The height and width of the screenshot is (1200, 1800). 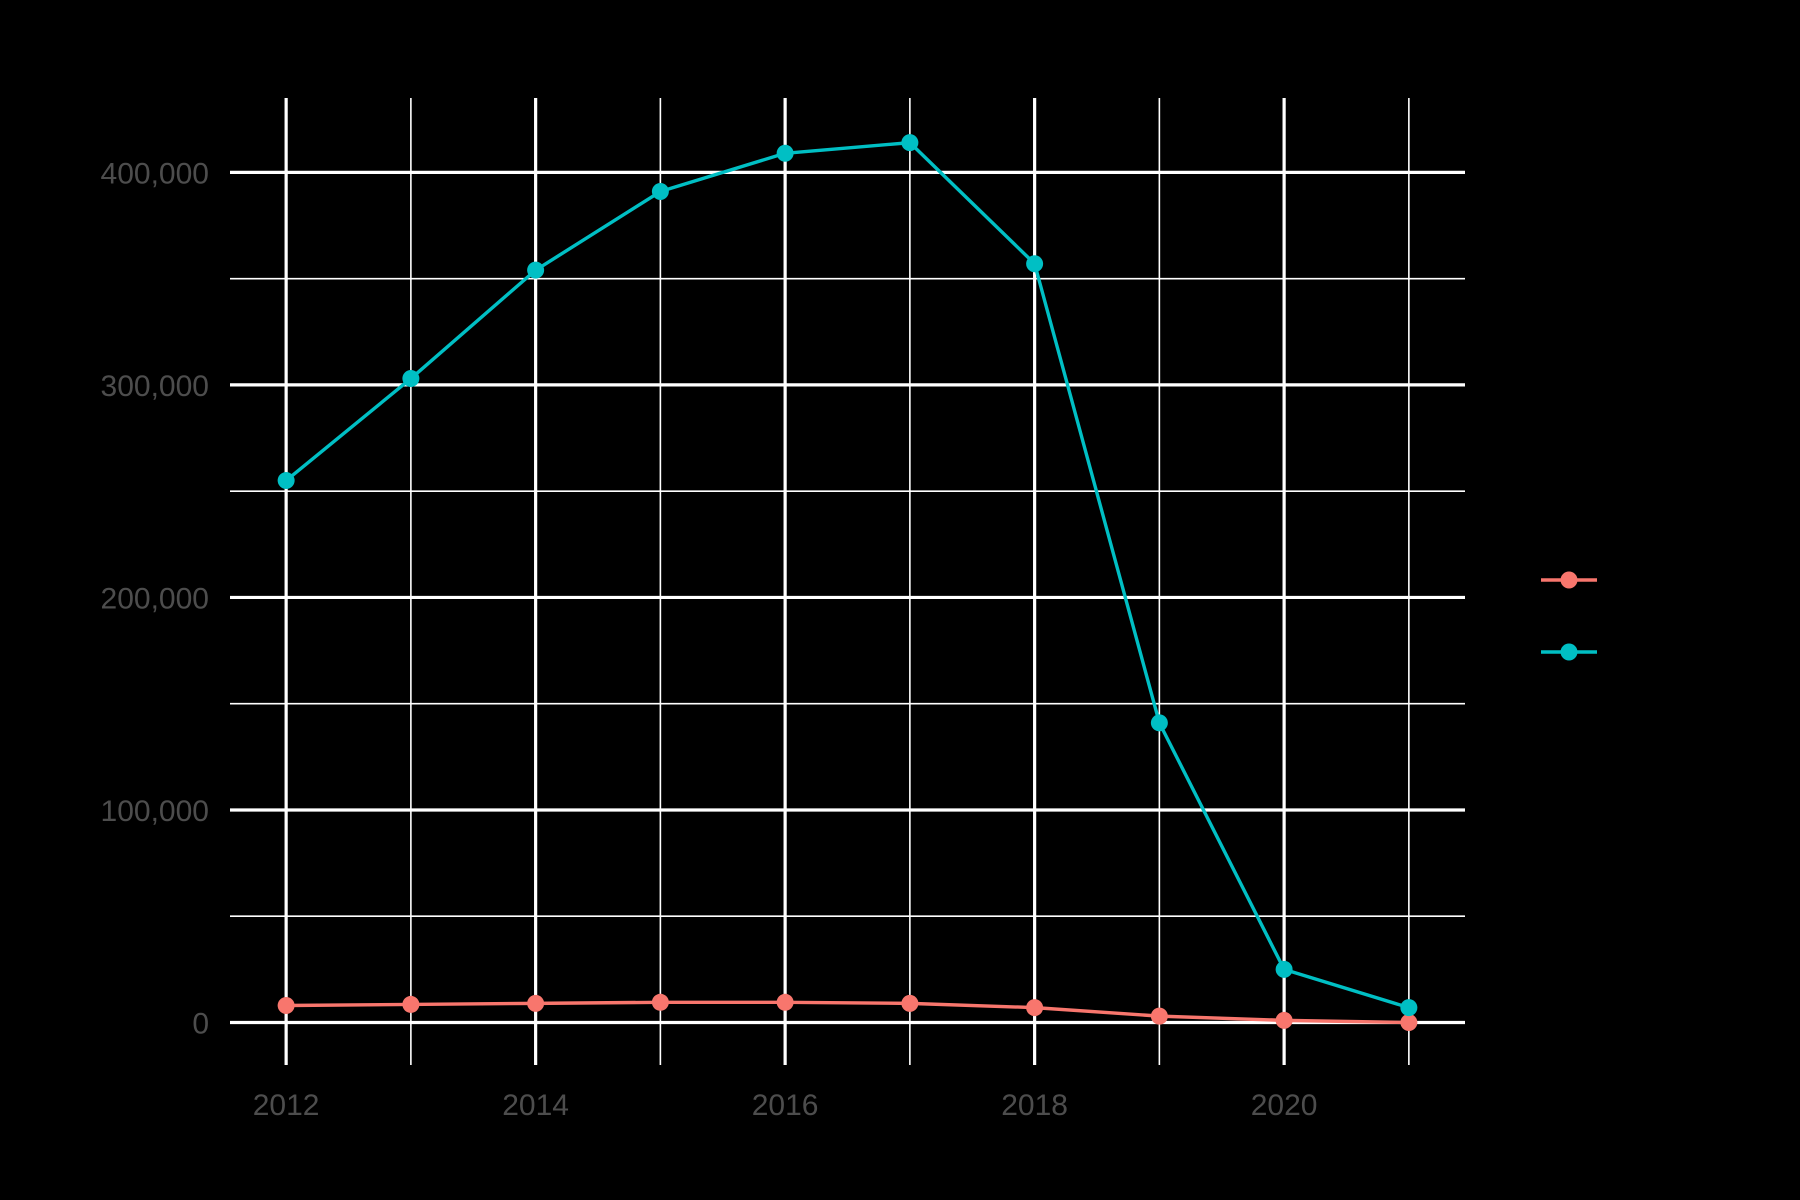 I want to click on x-axis-tick-labels: 2012 2014 2016 2018 2020, so click(x=785, y=1105).